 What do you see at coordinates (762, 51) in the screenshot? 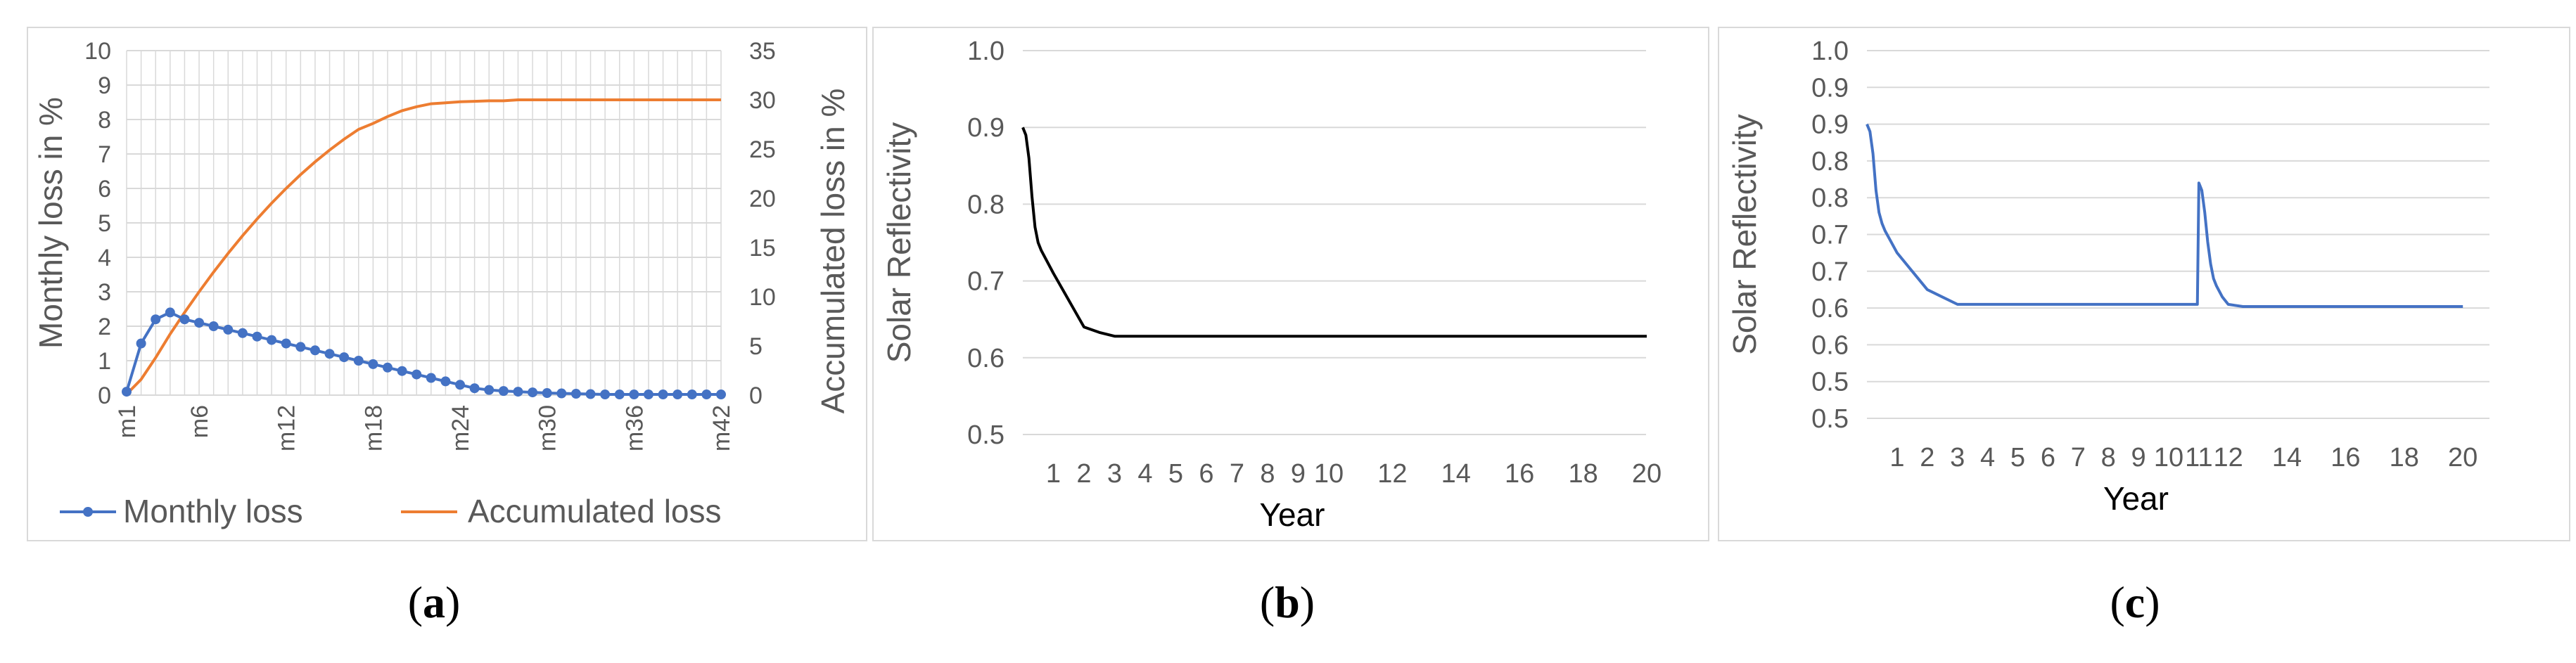
I see `y-right-tick-label: 35` at bounding box center [762, 51].